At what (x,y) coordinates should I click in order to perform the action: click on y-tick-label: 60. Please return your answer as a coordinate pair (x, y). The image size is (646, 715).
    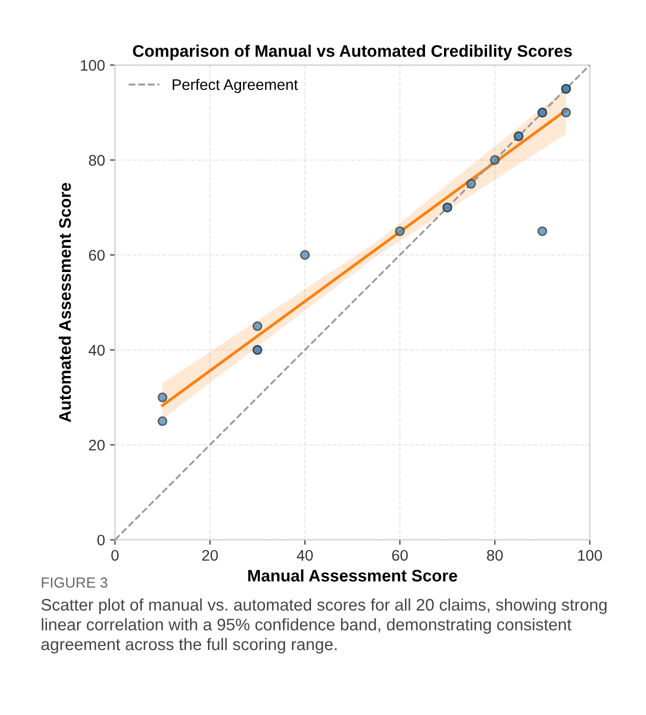
    Looking at the image, I should click on (97, 255).